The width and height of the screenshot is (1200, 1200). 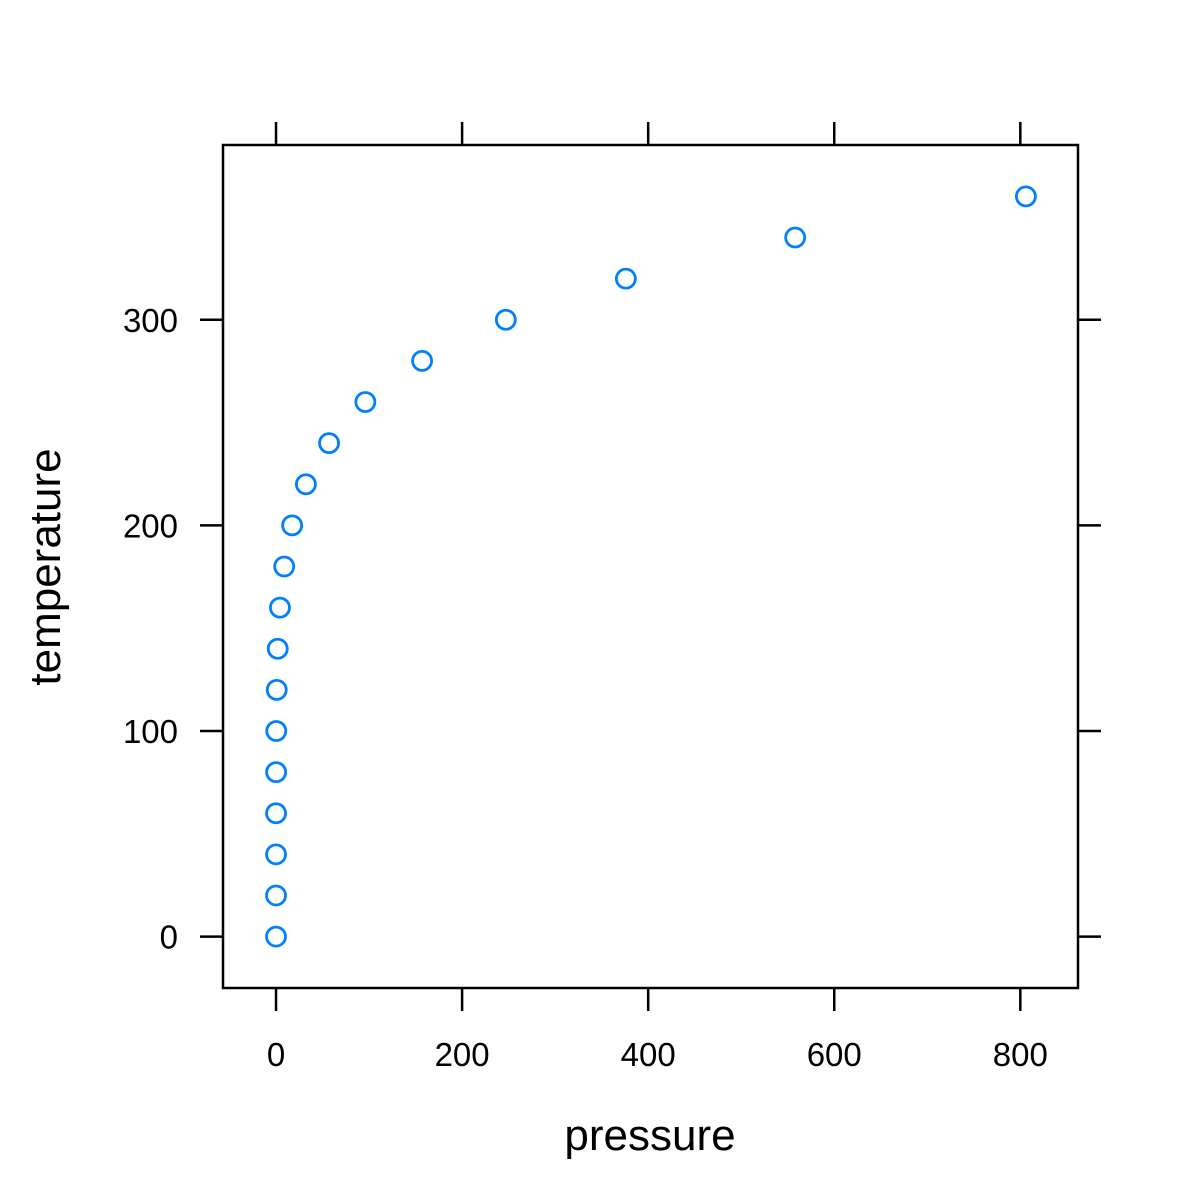 What do you see at coordinates (150, 320) in the screenshot?
I see `y-tick-label: 300` at bounding box center [150, 320].